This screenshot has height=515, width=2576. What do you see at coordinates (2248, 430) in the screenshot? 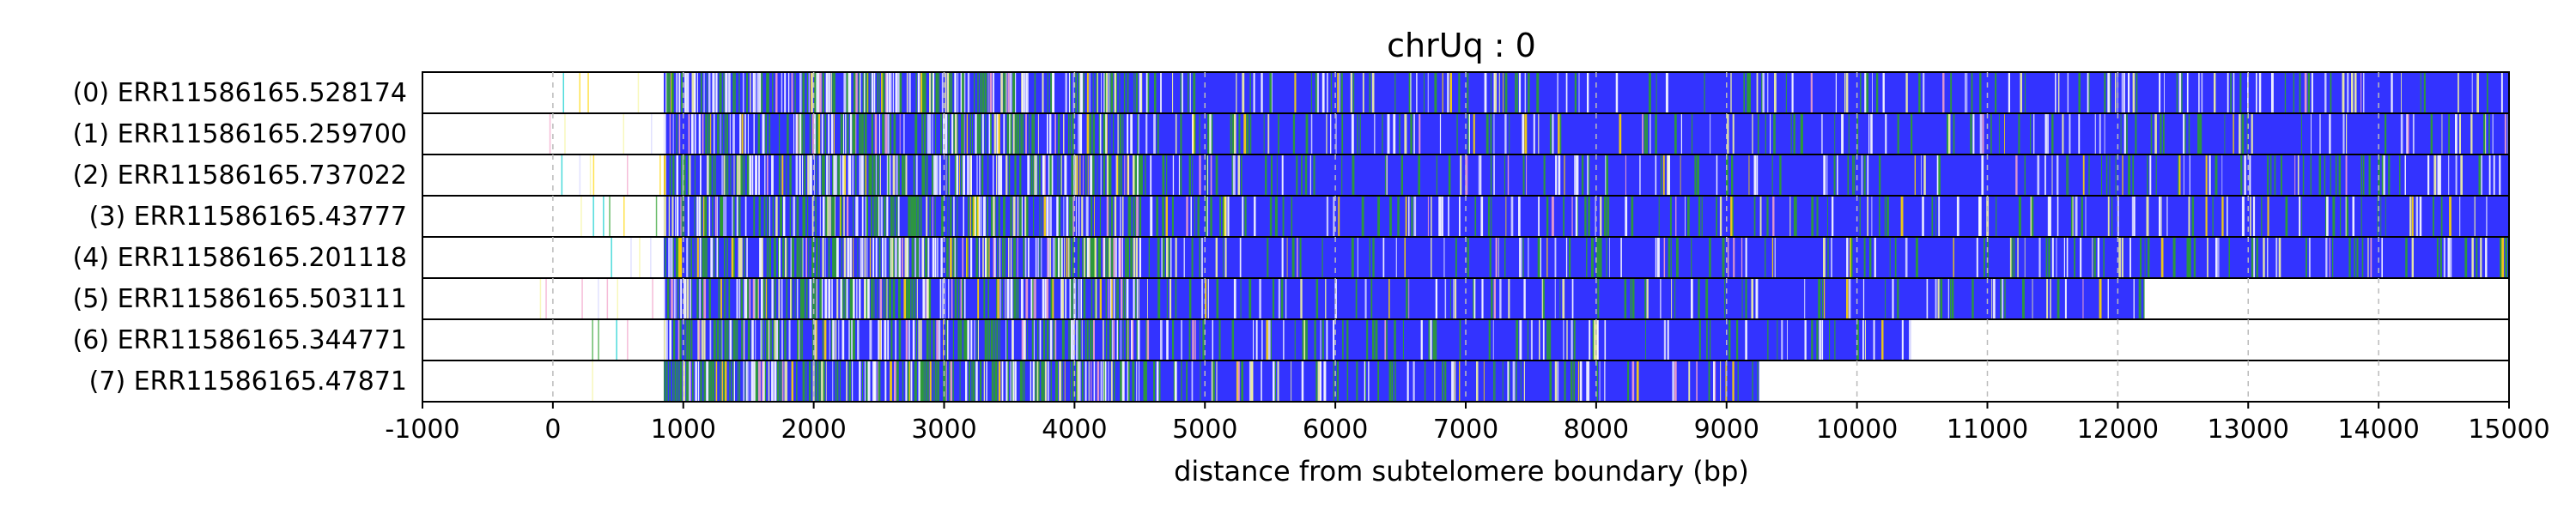
I see `x-tick-label: 13000` at bounding box center [2248, 430].